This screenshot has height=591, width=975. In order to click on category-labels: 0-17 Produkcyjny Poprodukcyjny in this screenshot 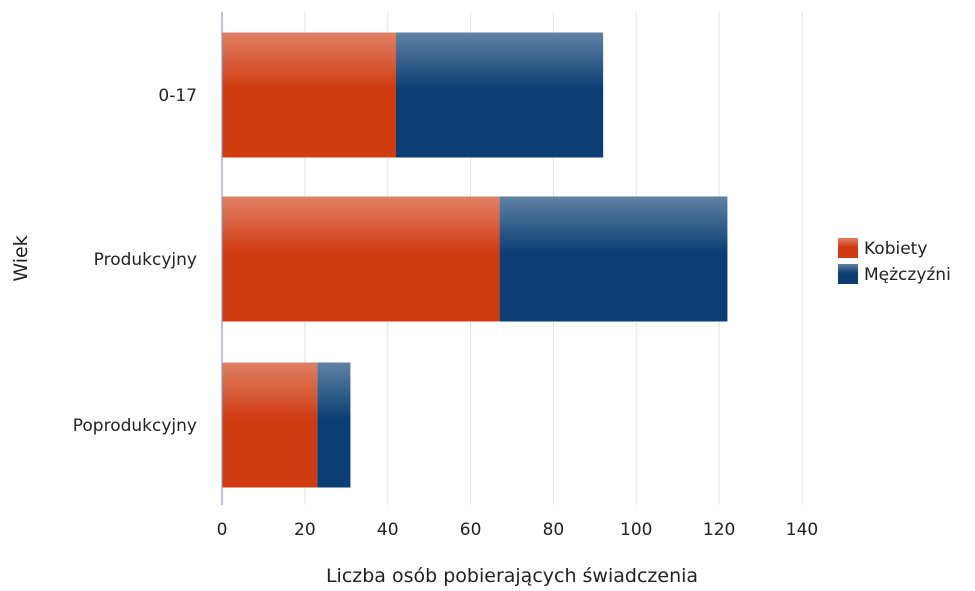, I will do `click(135, 261)`.